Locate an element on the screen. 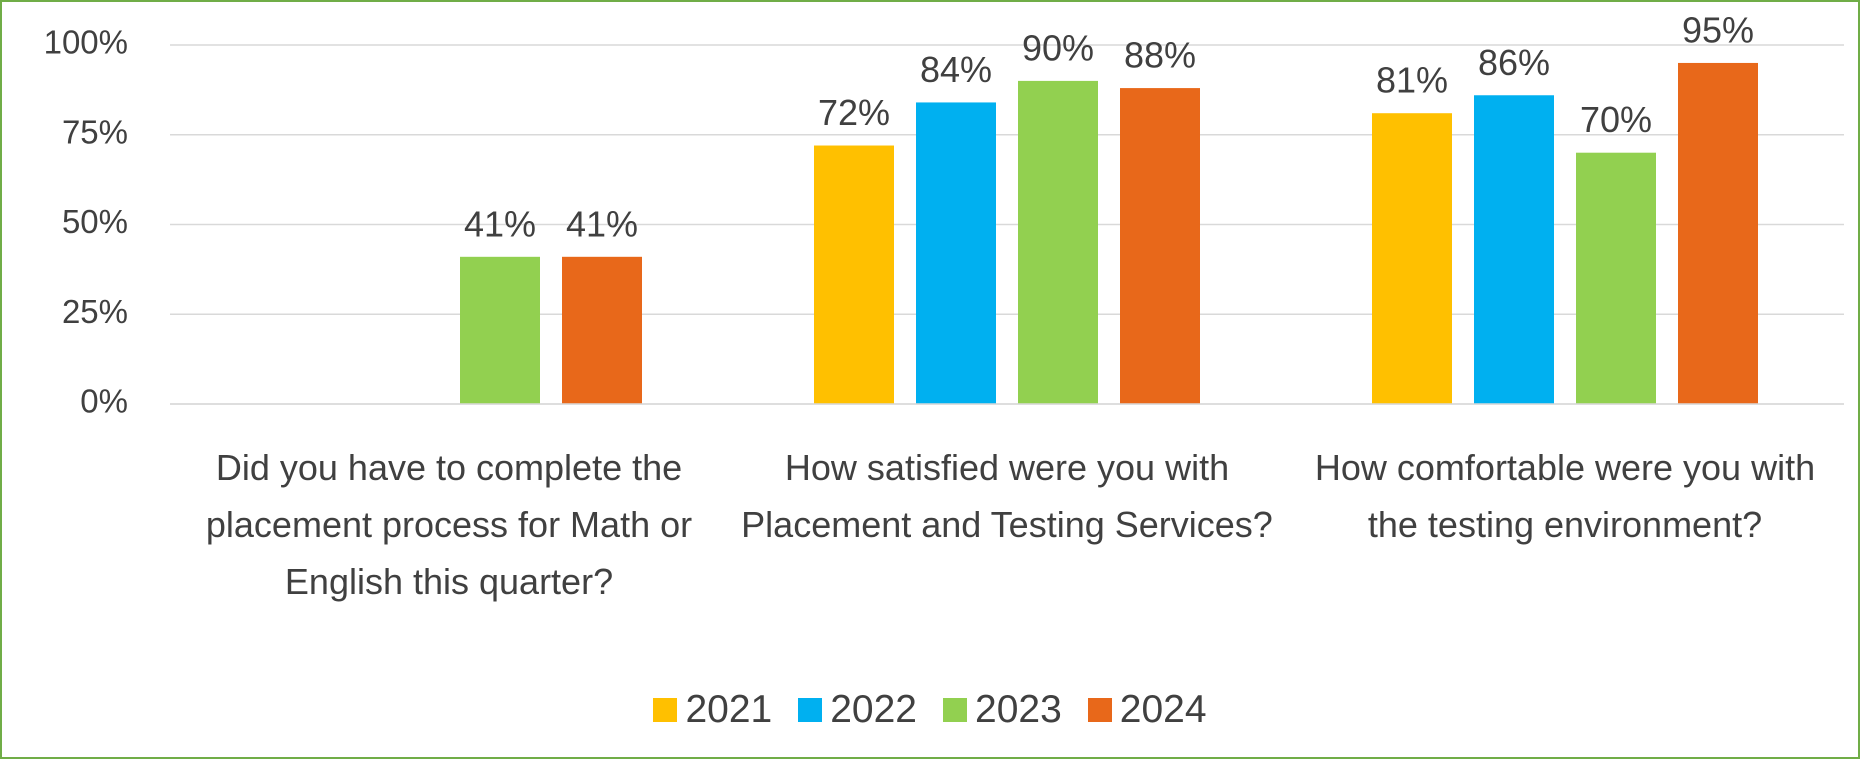 The height and width of the screenshot is (759, 1860). value-label: 90% is located at coordinates (1058, 47).